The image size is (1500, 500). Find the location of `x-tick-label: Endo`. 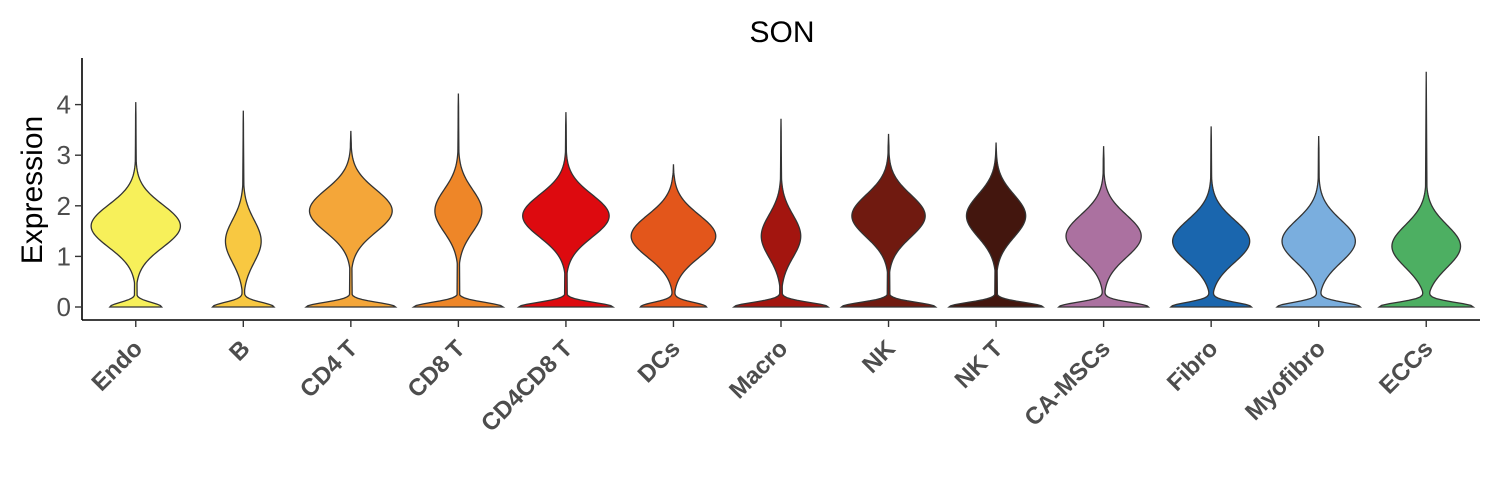

x-tick-label: Endo is located at coordinates (117, 366).